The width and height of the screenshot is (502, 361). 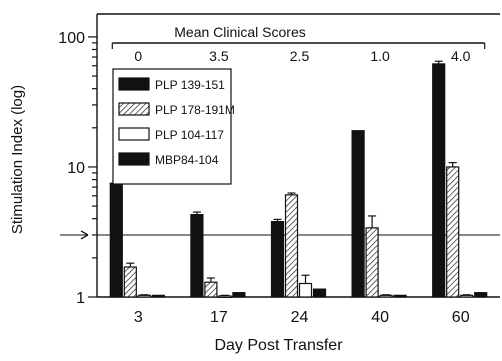 What do you see at coordinates (219, 317) in the screenshot?
I see `x-tick-label: 17` at bounding box center [219, 317].